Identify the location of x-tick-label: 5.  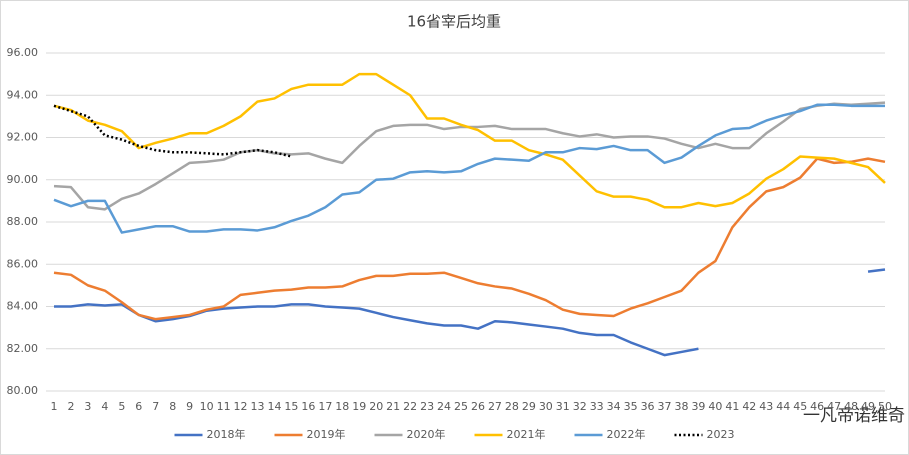
(121, 406).